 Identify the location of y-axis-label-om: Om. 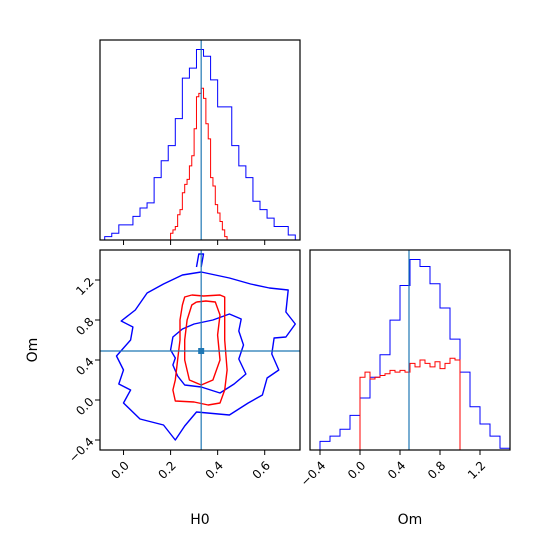
(33, 350).